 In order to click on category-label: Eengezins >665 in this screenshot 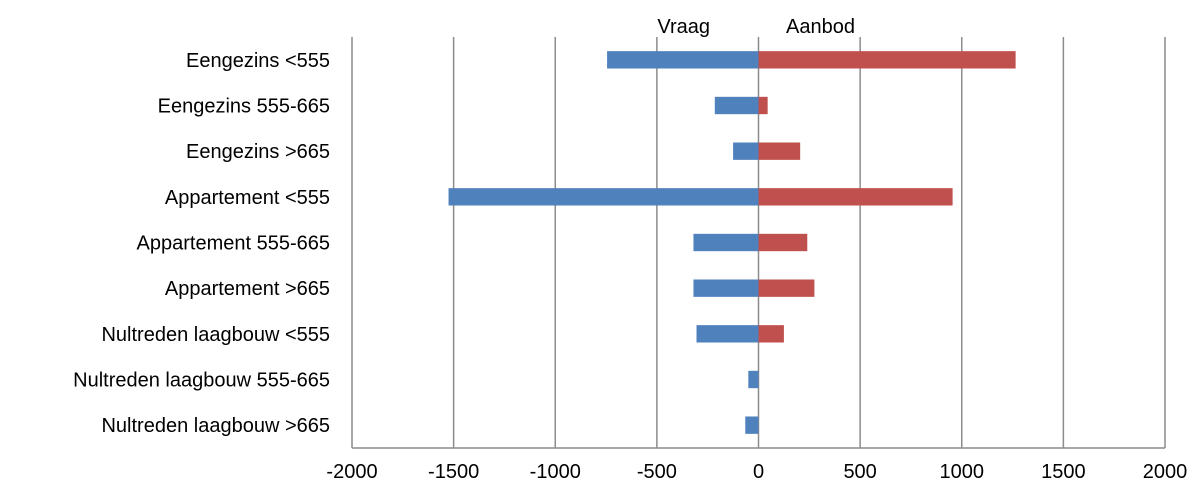, I will do `click(258, 152)`.